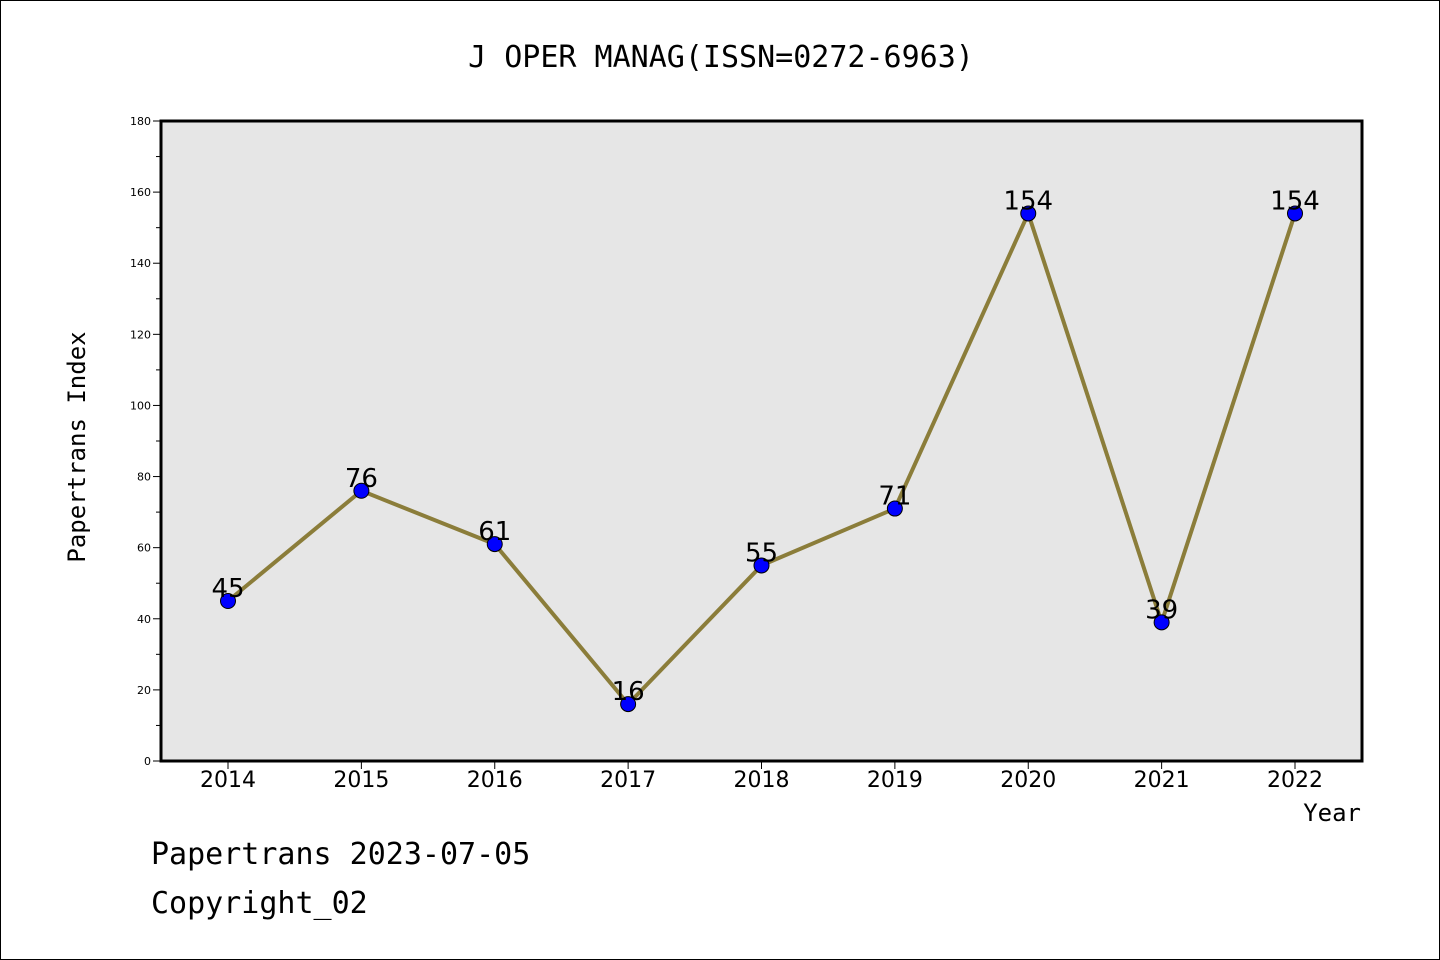 The height and width of the screenshot is (960, 1440). What do you see at coordinates (144, 690) in the screenshot?
I see `y-tick-label: 20` at bounding box center [144, 690].